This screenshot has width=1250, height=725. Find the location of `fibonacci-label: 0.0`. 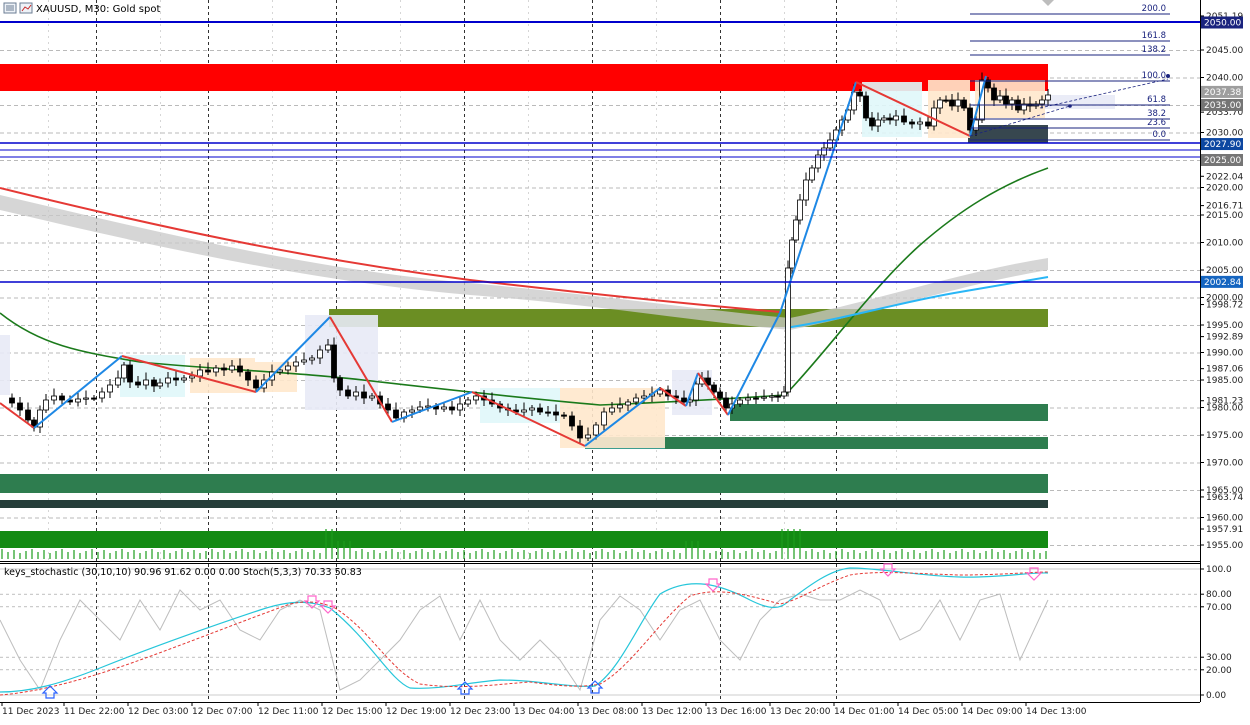

fibonacci-label: 0.0 is located at coordinates (1159, 135).